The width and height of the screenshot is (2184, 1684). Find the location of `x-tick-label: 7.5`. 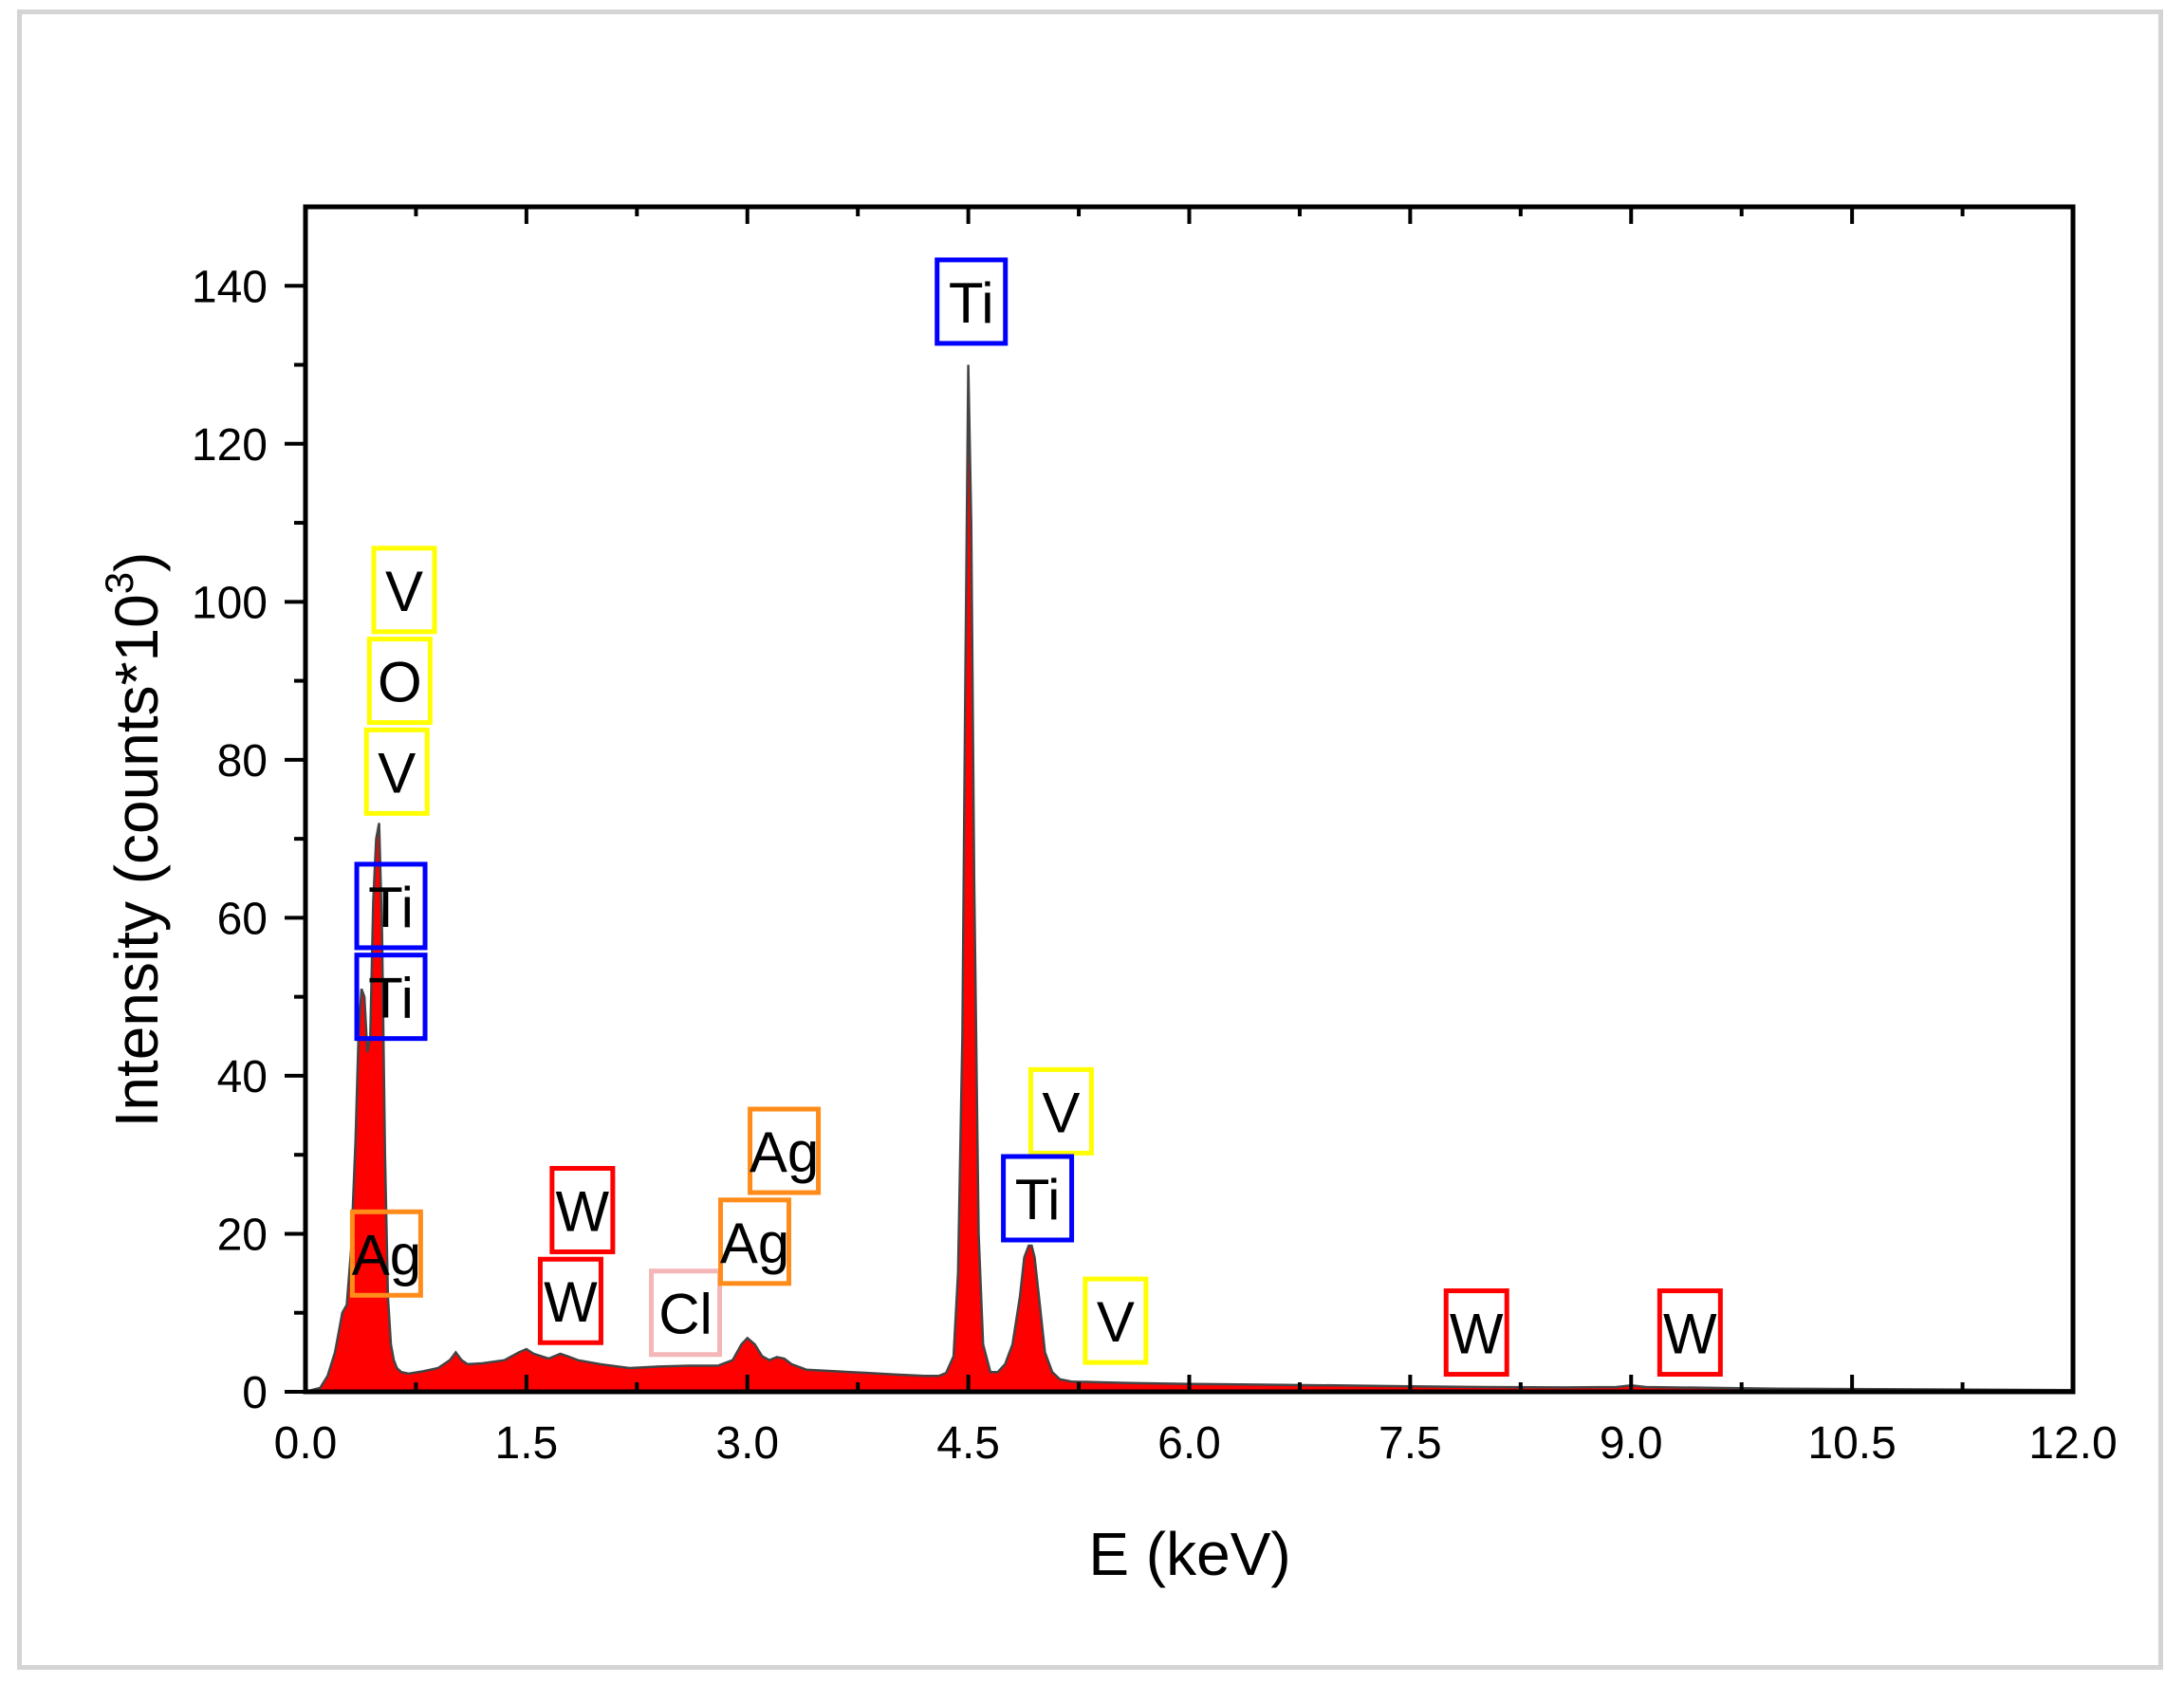

x-tick-label: 7.5 is located at coordinates (1411, 1443).